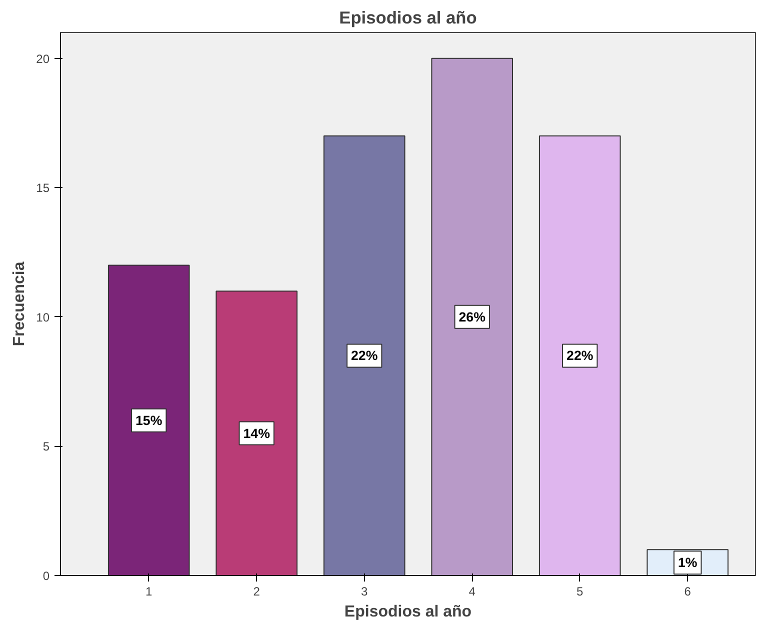 This screenshot has width=765, height=623. Describe the element at coordinates (472, 591) in the screenshot. I see `x-tick-label: 4` at that location.